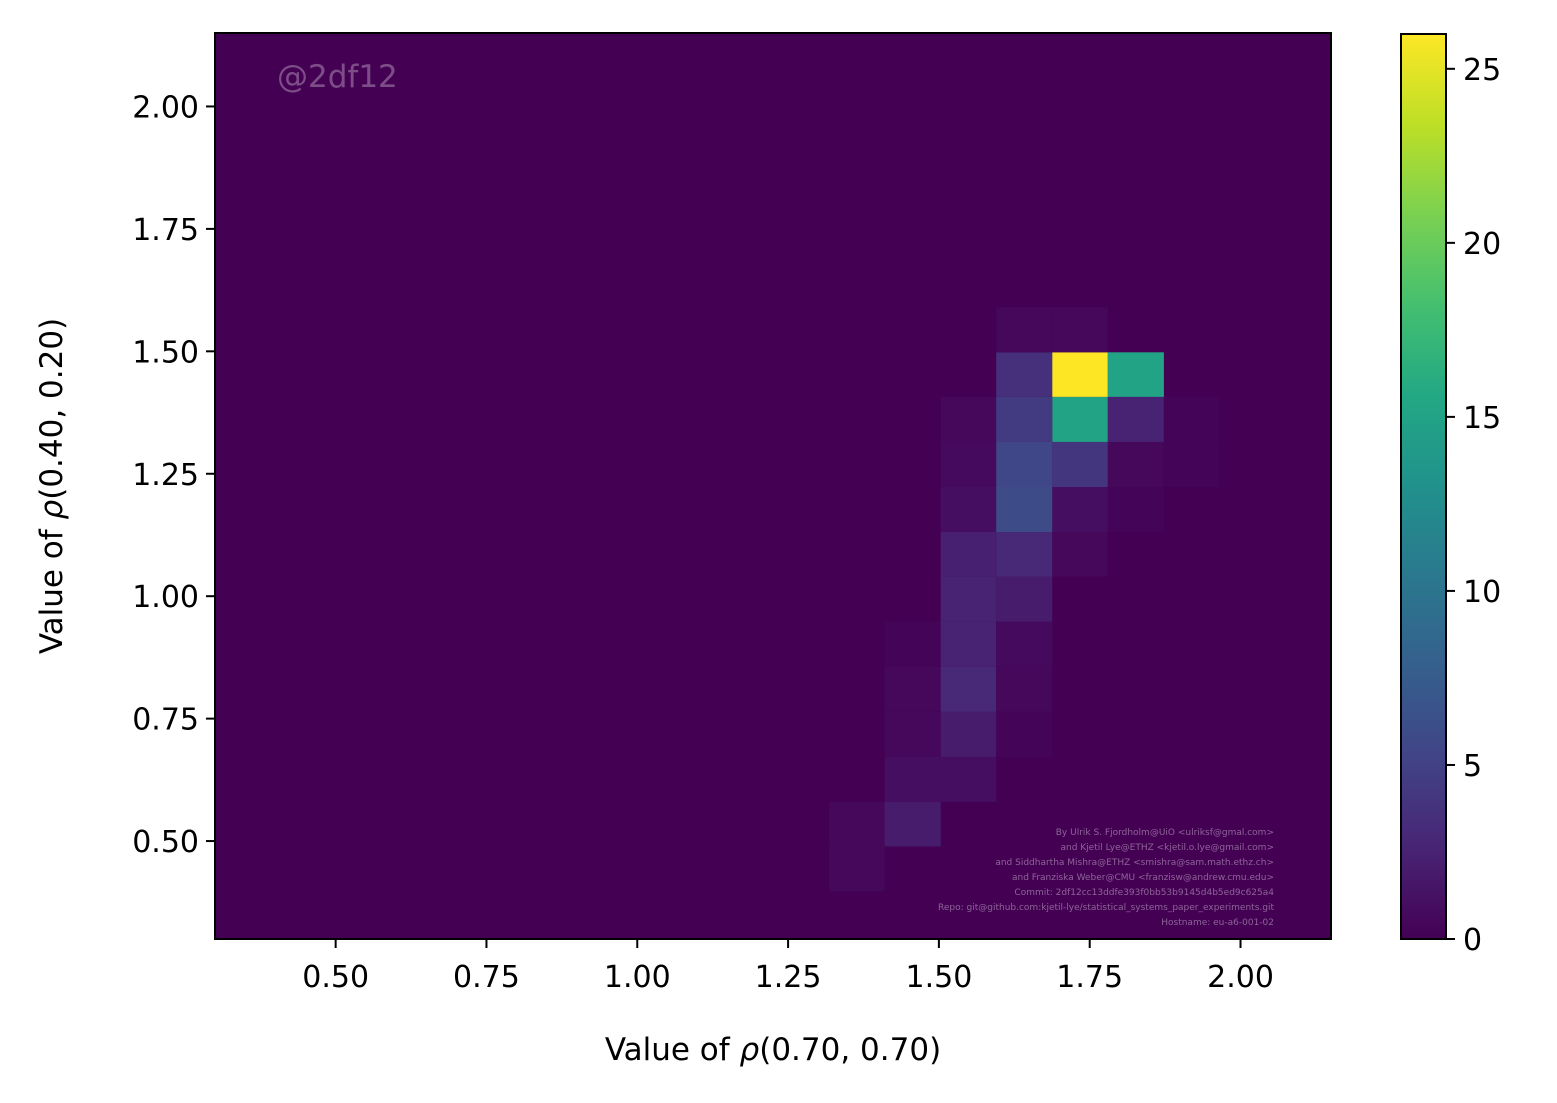 The height and width of the screenshot is (1103, 1557). What do you see at coordinates (165, 720) in the screenshot?
I see `y-tick-label: 0.75` at bounding box center [165, 720].